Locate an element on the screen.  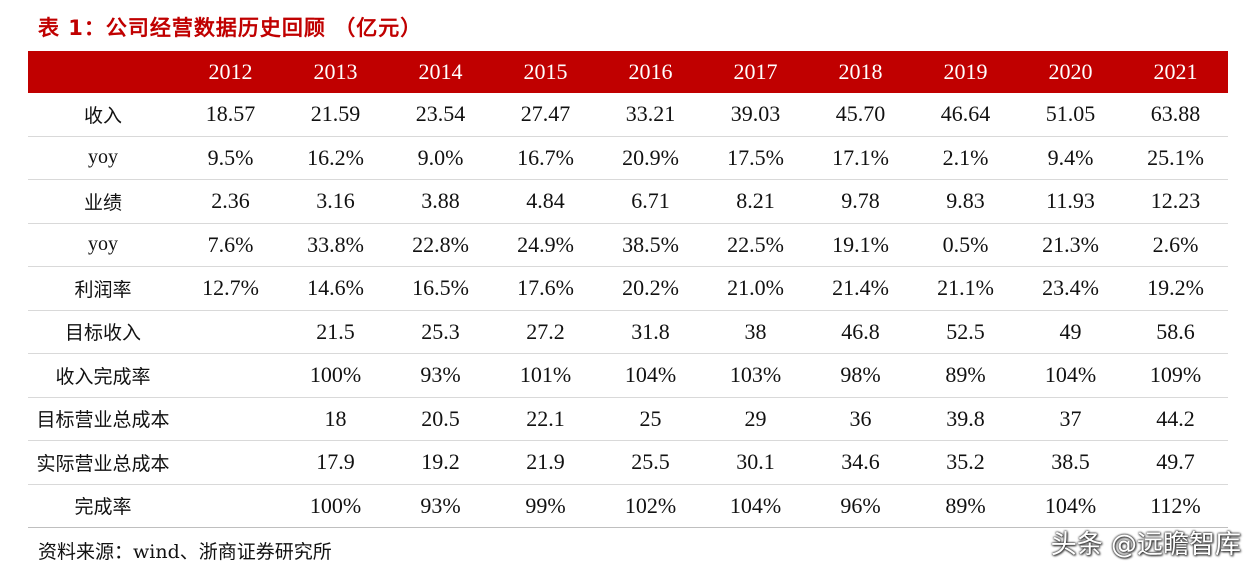
table-cell: 17.5% is located at coordinates (755, 158).